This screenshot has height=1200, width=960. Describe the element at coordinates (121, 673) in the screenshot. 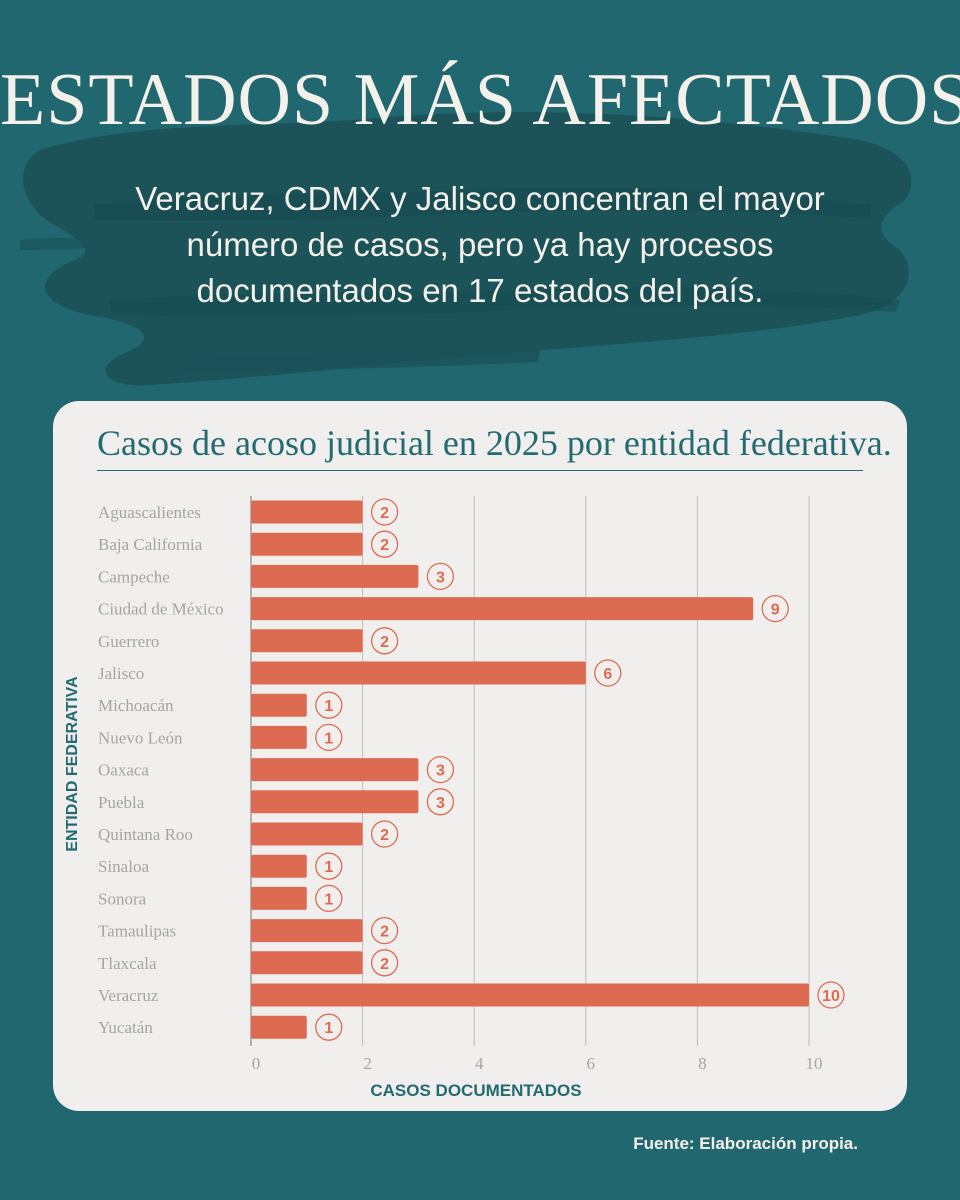

I see `category-label: Jalisco` at that location.